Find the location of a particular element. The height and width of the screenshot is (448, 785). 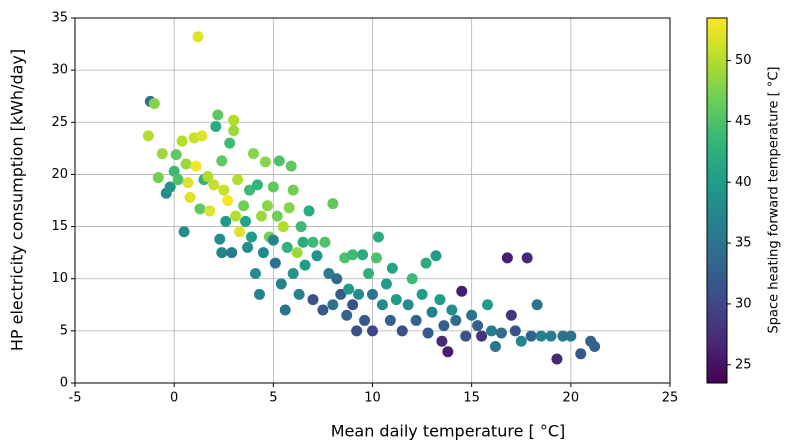

y-axis-label: HP electricity consumption [kWh/day] is located at coordinates (17, 200).